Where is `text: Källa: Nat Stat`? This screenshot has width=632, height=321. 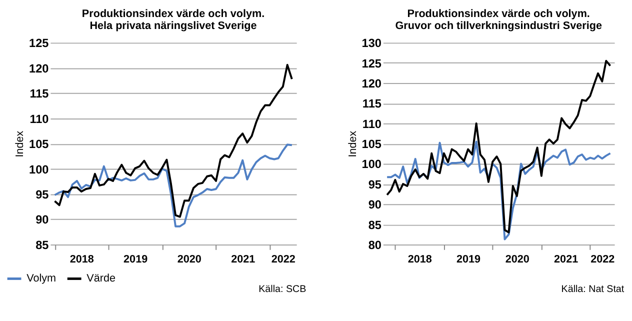 text: Källa: Nat Stat is located at coordinates (592, 289).